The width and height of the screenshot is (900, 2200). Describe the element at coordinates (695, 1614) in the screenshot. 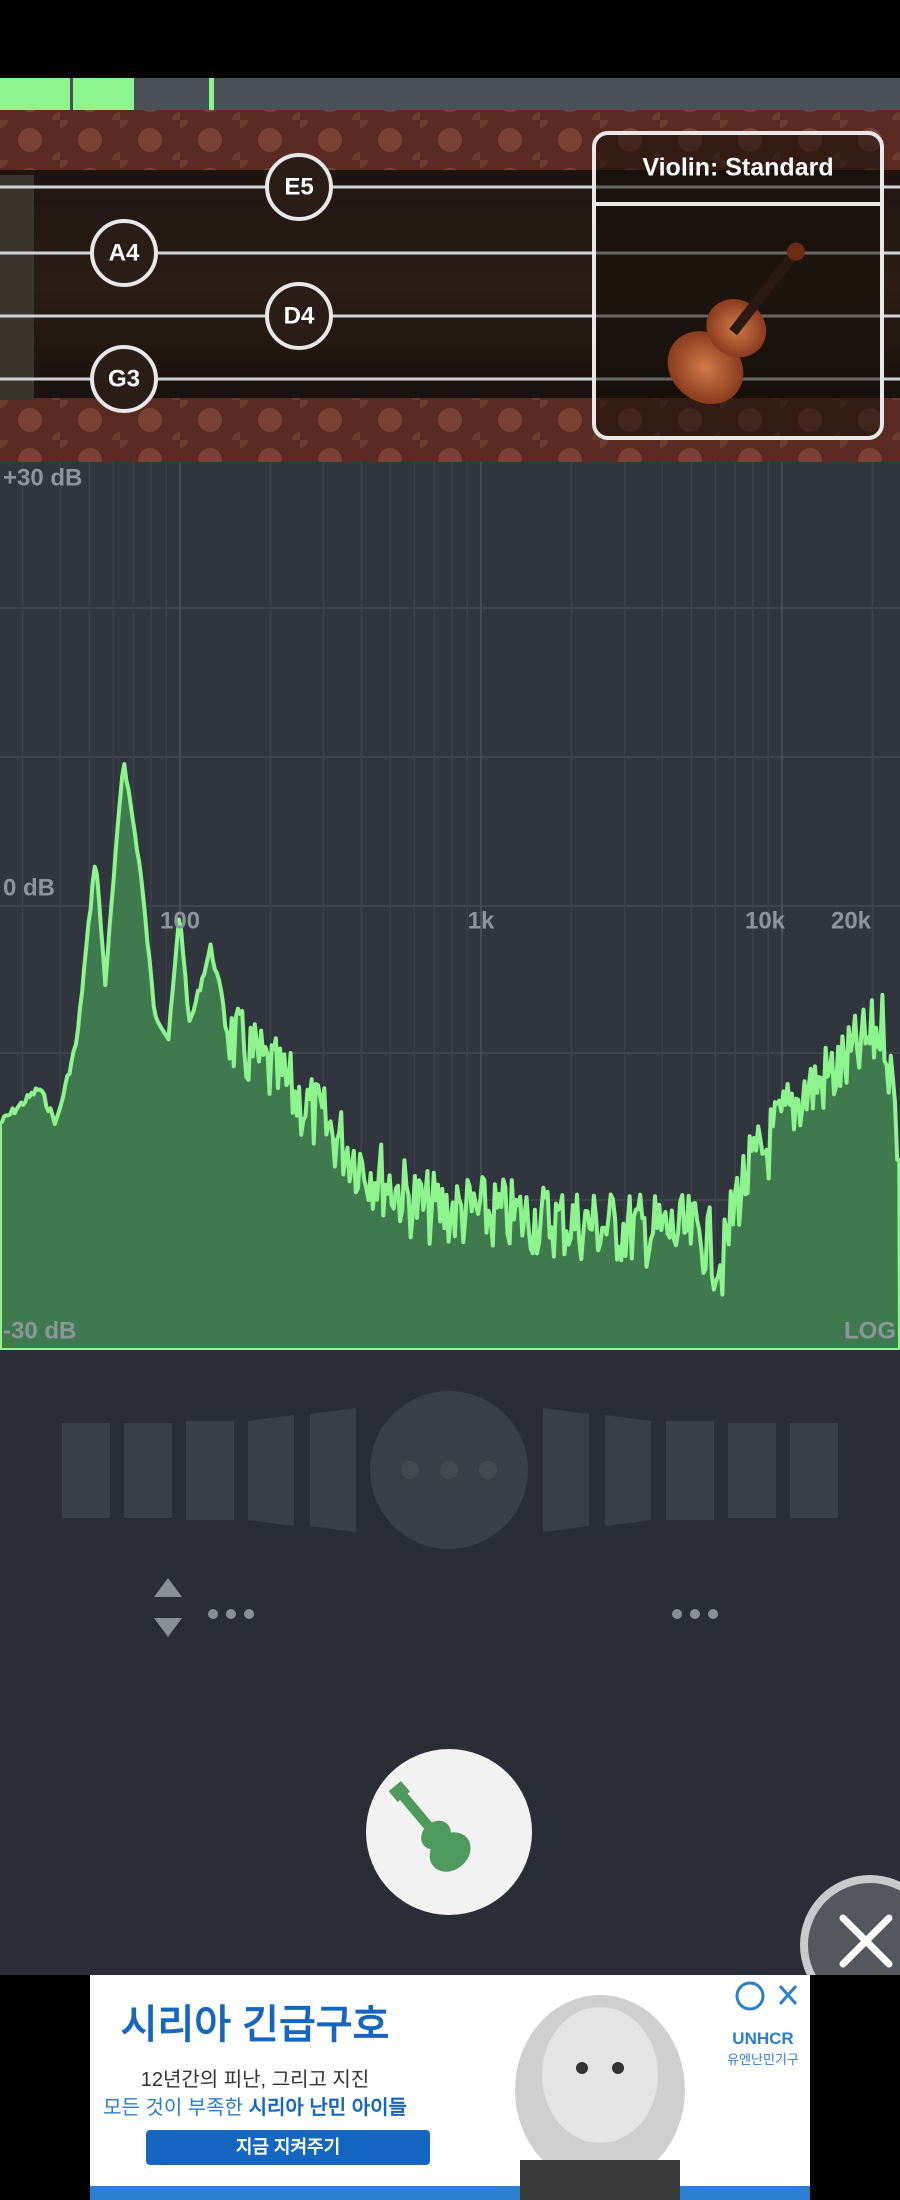

I see `options-control` at that location.